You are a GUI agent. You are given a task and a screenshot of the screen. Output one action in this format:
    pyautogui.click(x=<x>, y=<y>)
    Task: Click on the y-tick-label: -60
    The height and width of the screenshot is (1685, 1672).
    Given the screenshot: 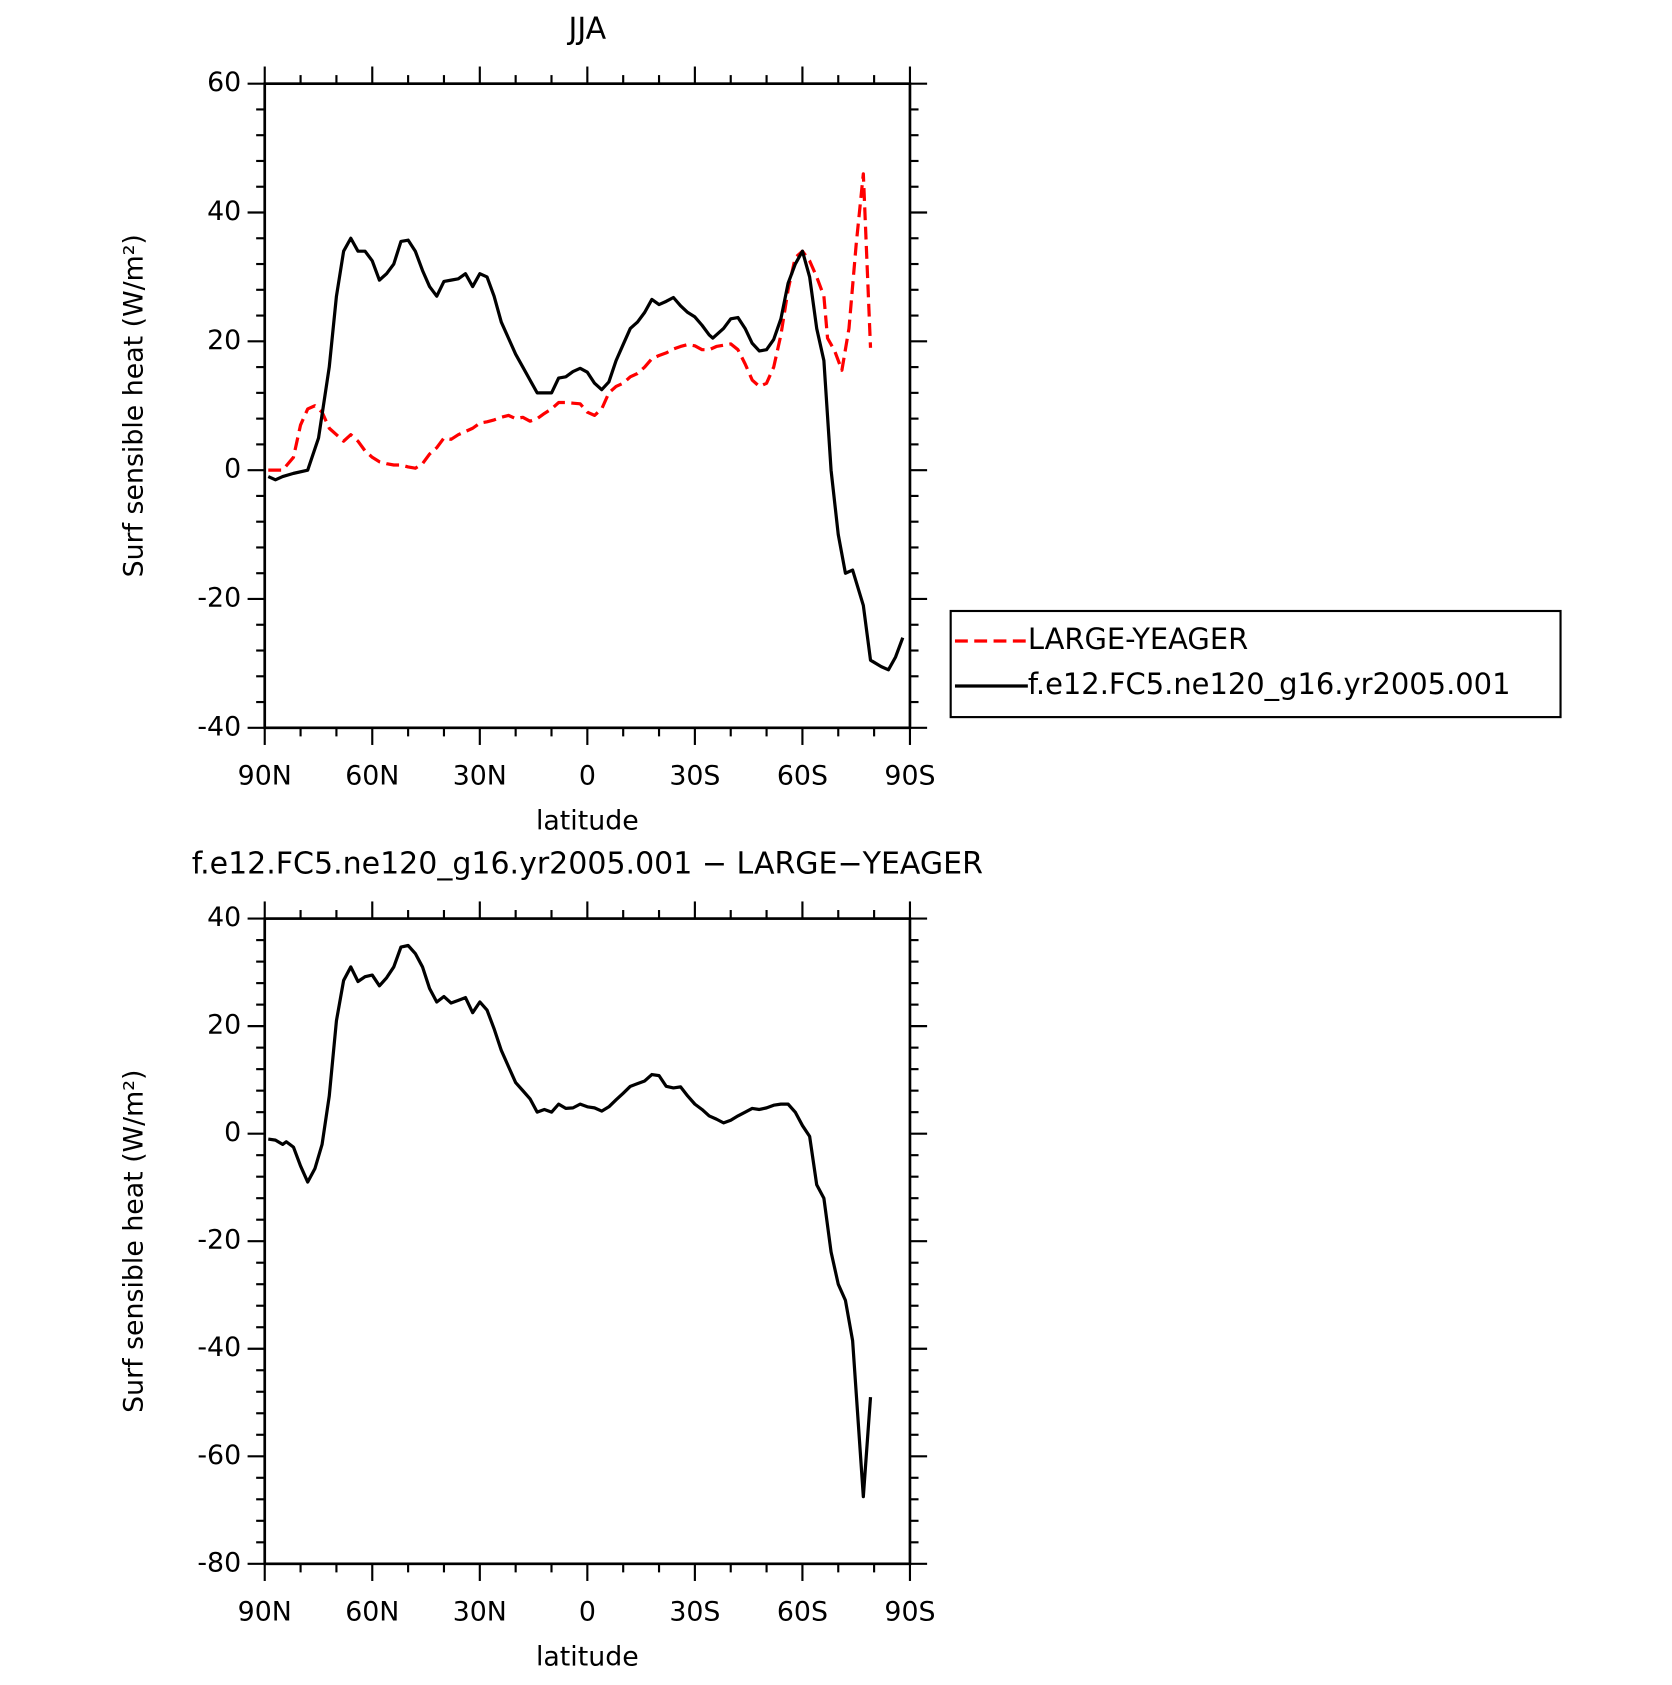 What is the action you would take?
    pyautogui.click(x=219, y=1455)
    